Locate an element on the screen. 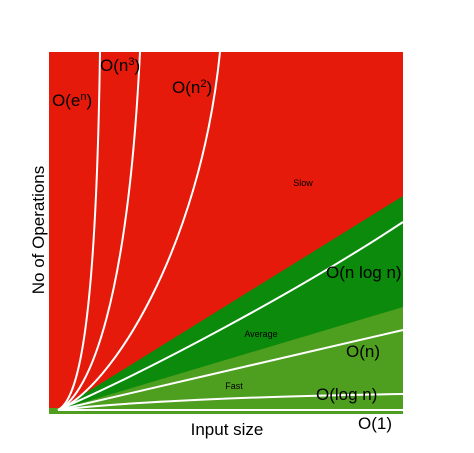  curve-label-quadratic: O(n2) is located at coordinates (192, 87).